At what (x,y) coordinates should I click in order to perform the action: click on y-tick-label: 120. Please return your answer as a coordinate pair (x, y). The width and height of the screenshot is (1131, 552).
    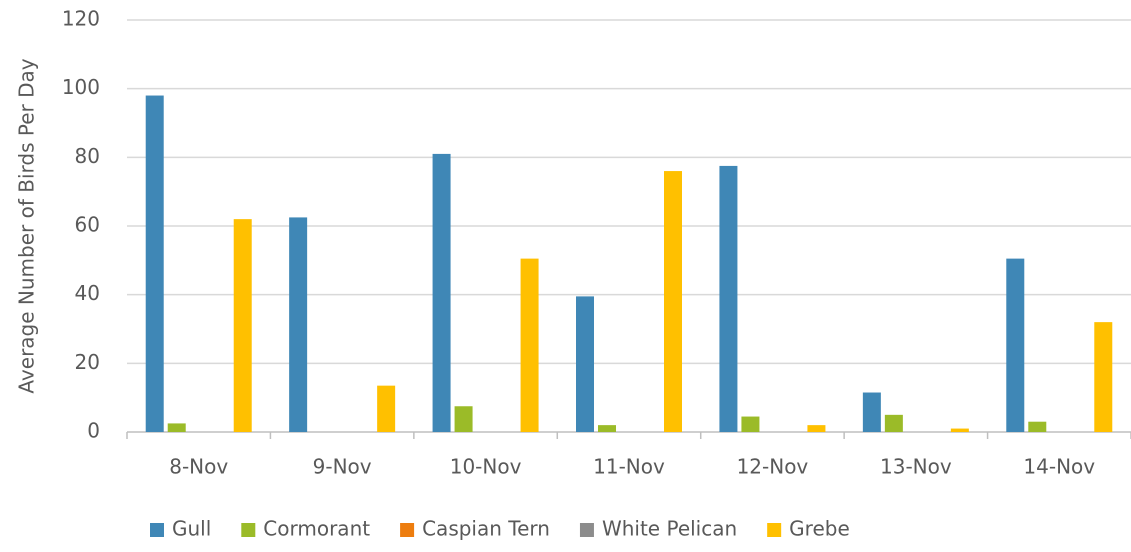
    Looking at the image, I should click on (81, 19).